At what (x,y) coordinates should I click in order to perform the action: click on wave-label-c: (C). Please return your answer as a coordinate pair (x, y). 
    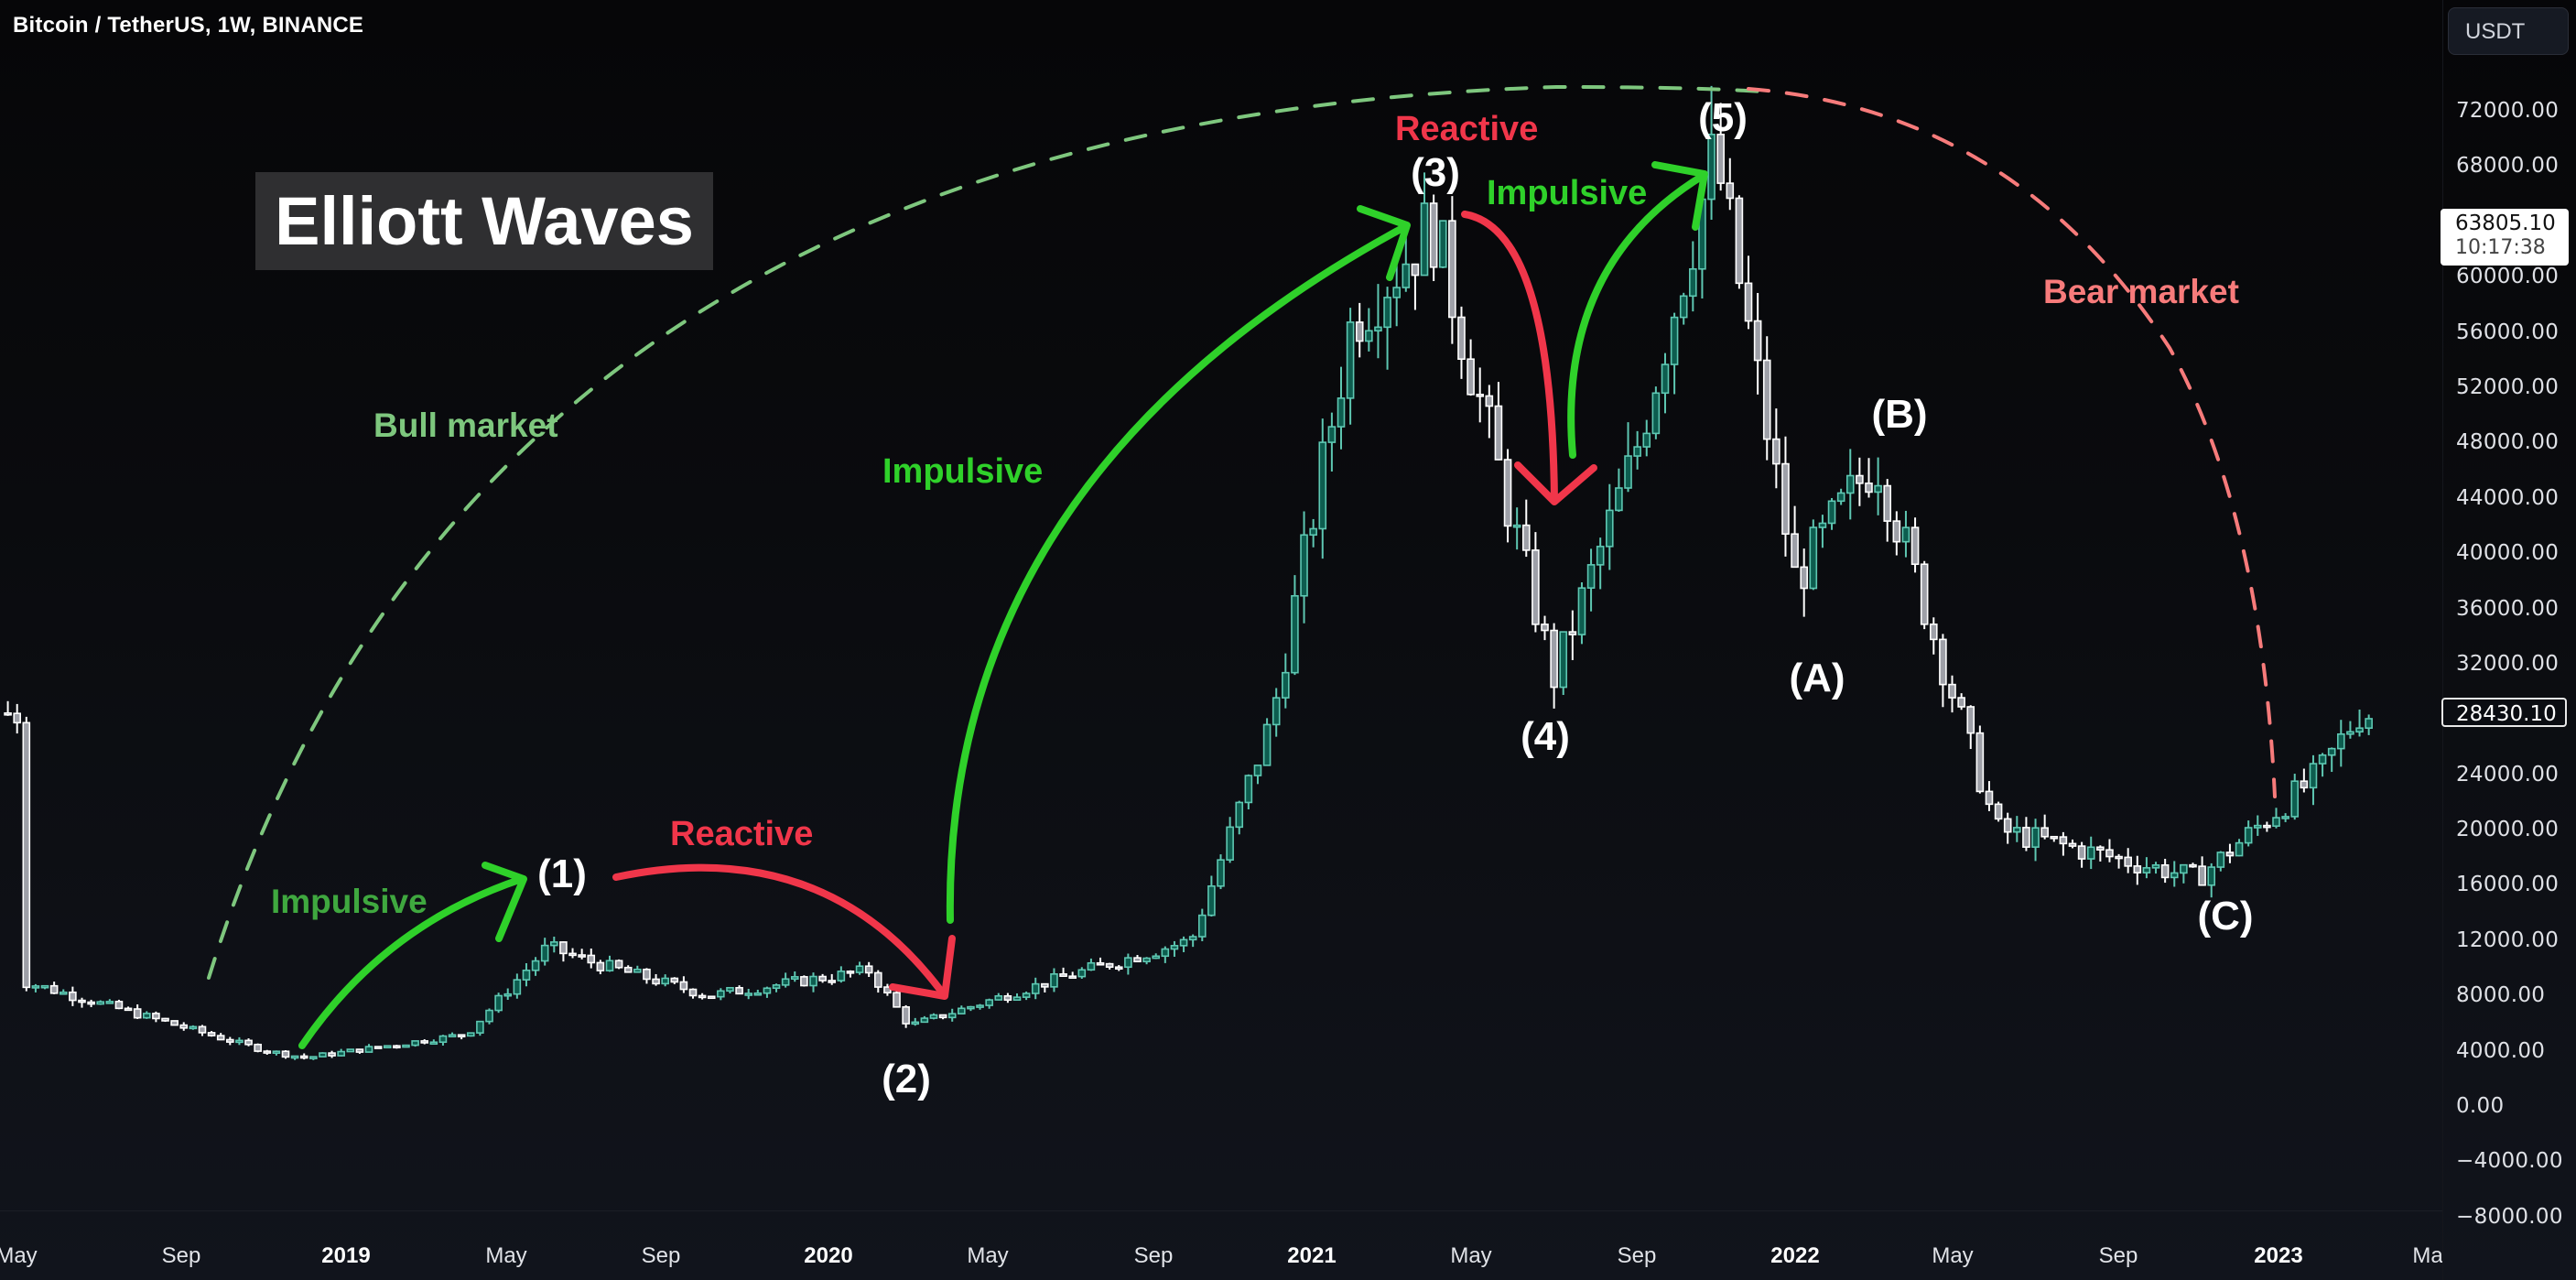
    Looking at the image, I should click on (2225, 916).